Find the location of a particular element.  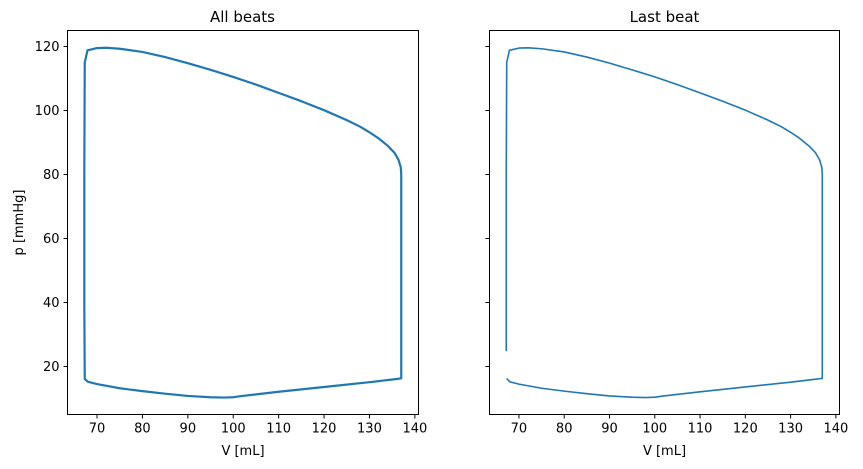

y-axis-label: p [mmHg] is located at coordinates (19, 223).